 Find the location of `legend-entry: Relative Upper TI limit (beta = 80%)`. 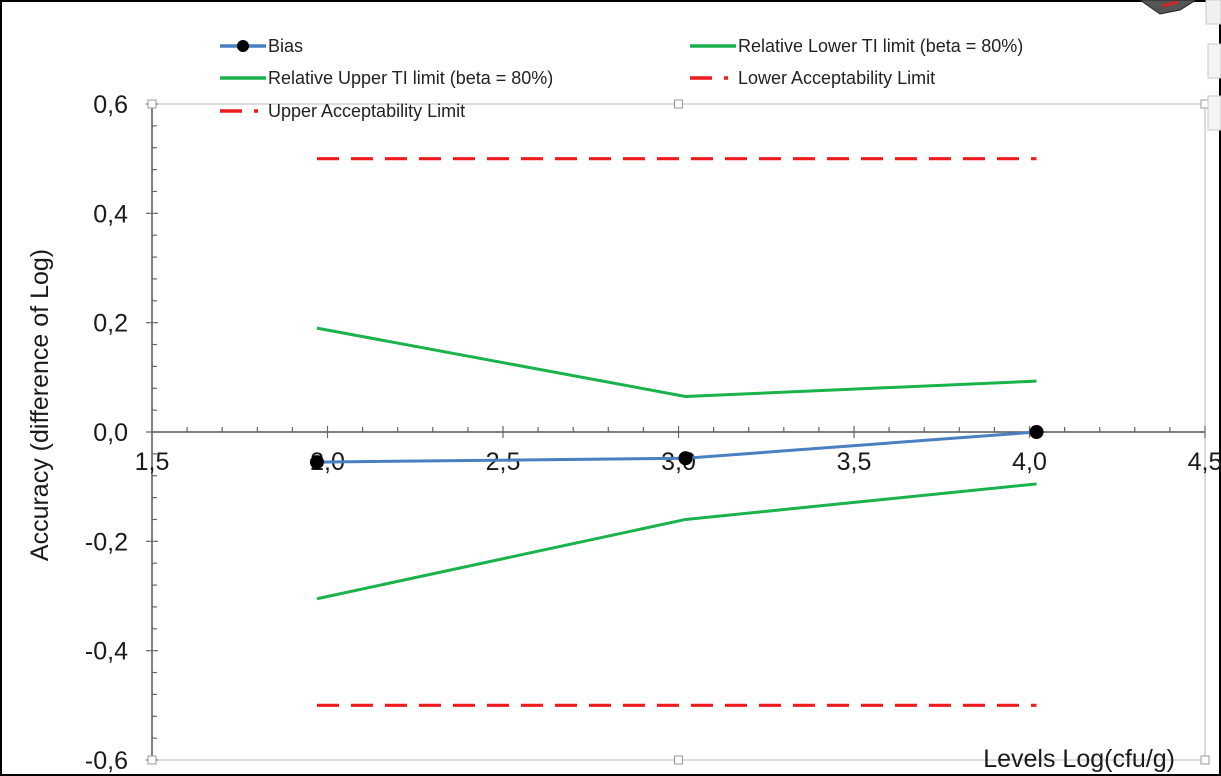

legend-entry: Relative Upper TI limit (beta = 80%) is located at coordinates (386, 78).